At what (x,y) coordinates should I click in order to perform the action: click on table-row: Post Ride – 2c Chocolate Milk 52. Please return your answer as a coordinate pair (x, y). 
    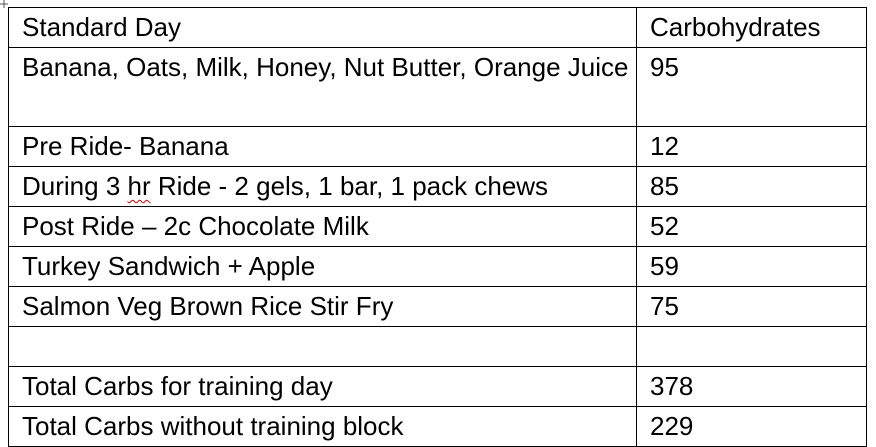
    Looking at the image, I should click on (437, 226).